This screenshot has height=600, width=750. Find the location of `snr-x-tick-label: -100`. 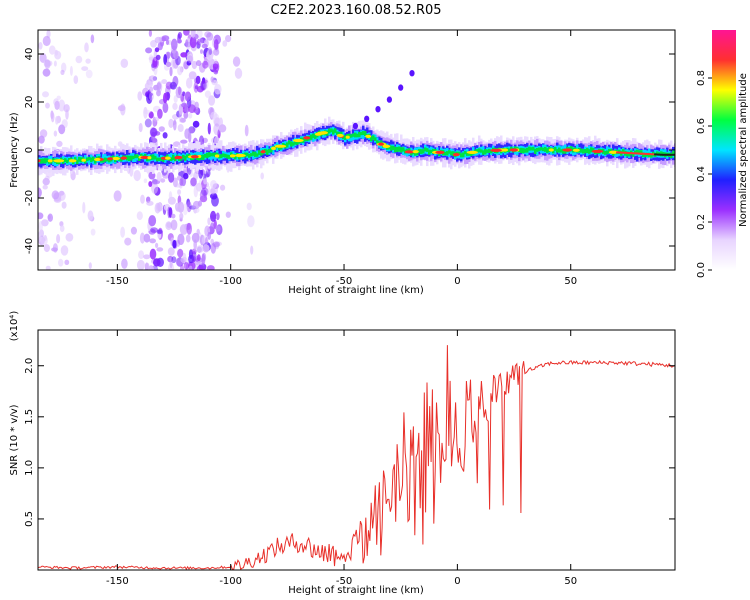

snr-x-tick-label: -100 is located at coordinates (230, 581).